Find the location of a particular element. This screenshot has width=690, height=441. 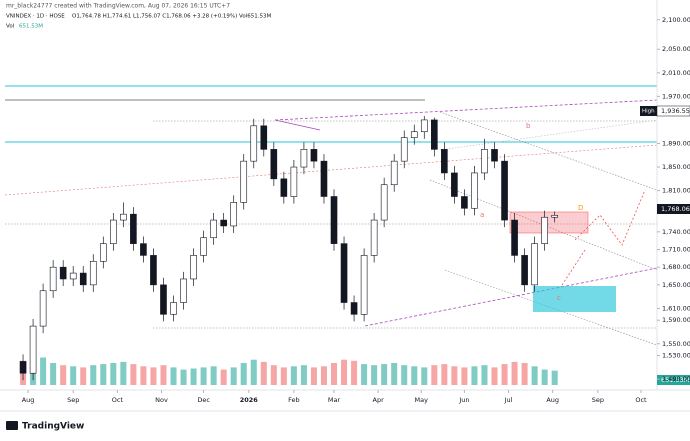

y-tick-label: 1,850.00 is located at coordinates (676, 167).